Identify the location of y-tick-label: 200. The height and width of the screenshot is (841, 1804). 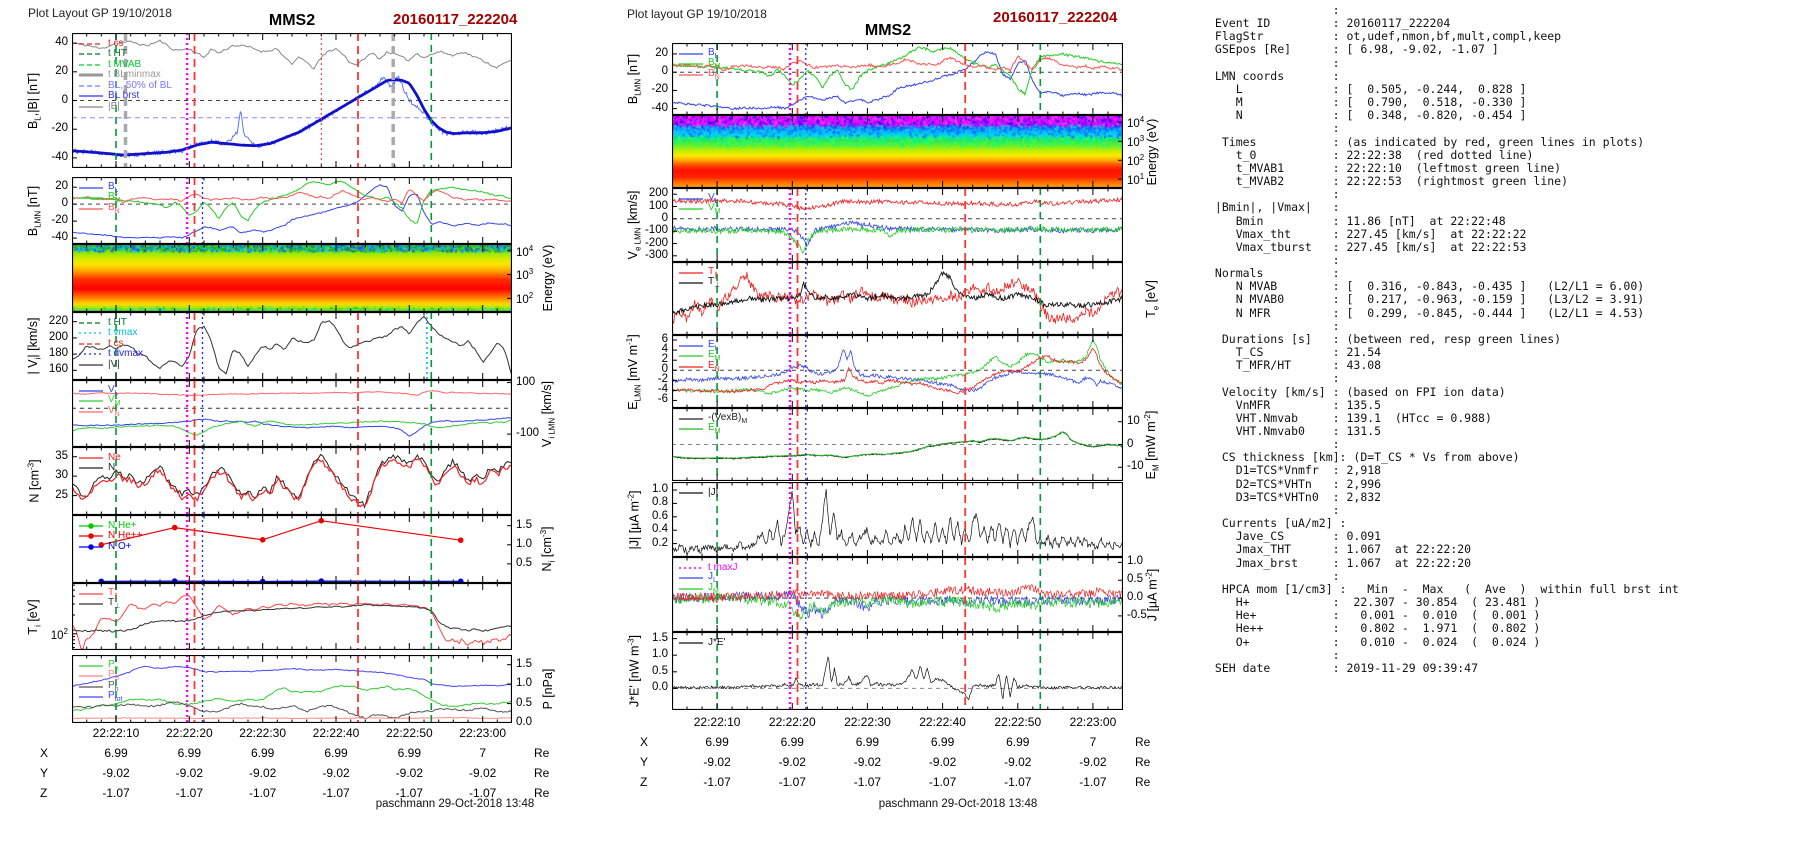
(658, 193).